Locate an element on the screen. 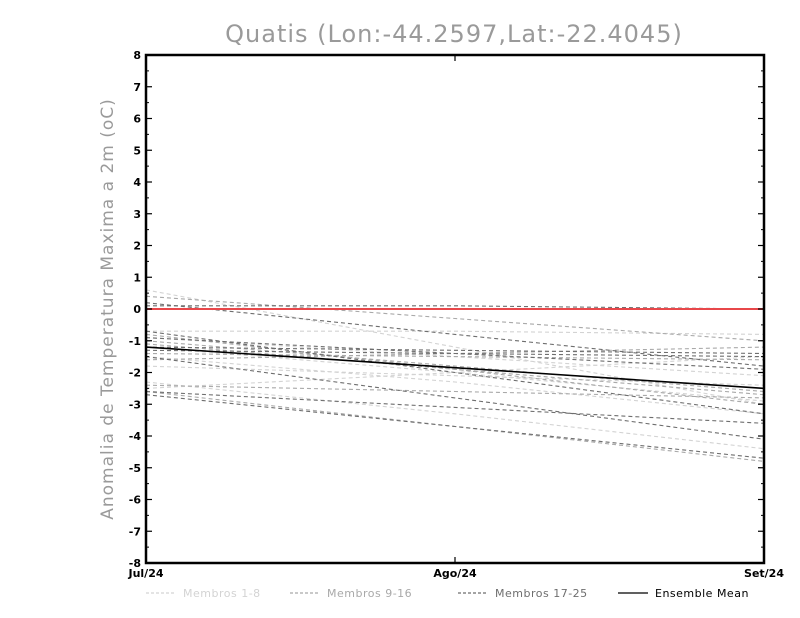 This screenshot has height=618, width=800. legend-label: Membros 9-16 is located at coordinates (369, 593).